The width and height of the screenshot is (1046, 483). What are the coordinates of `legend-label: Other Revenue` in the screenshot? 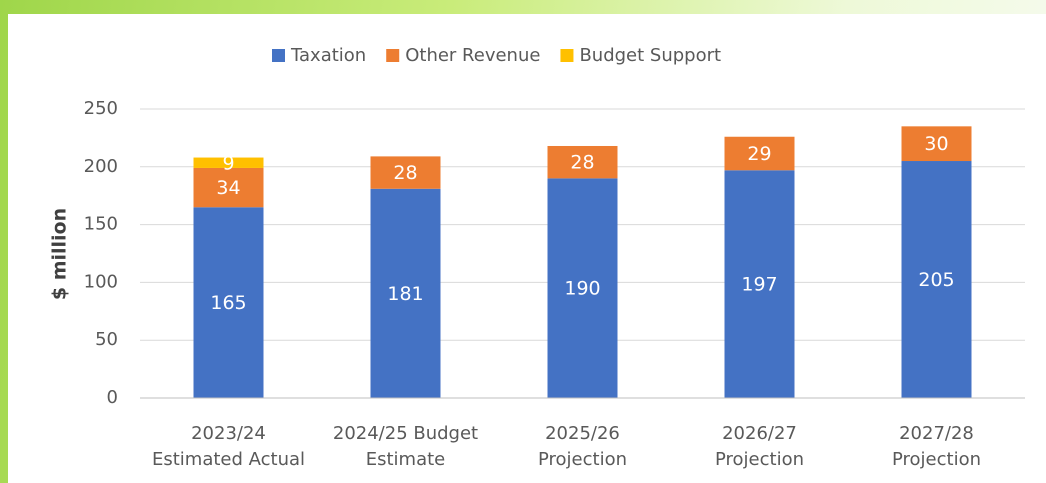 It's located at (472, 55).